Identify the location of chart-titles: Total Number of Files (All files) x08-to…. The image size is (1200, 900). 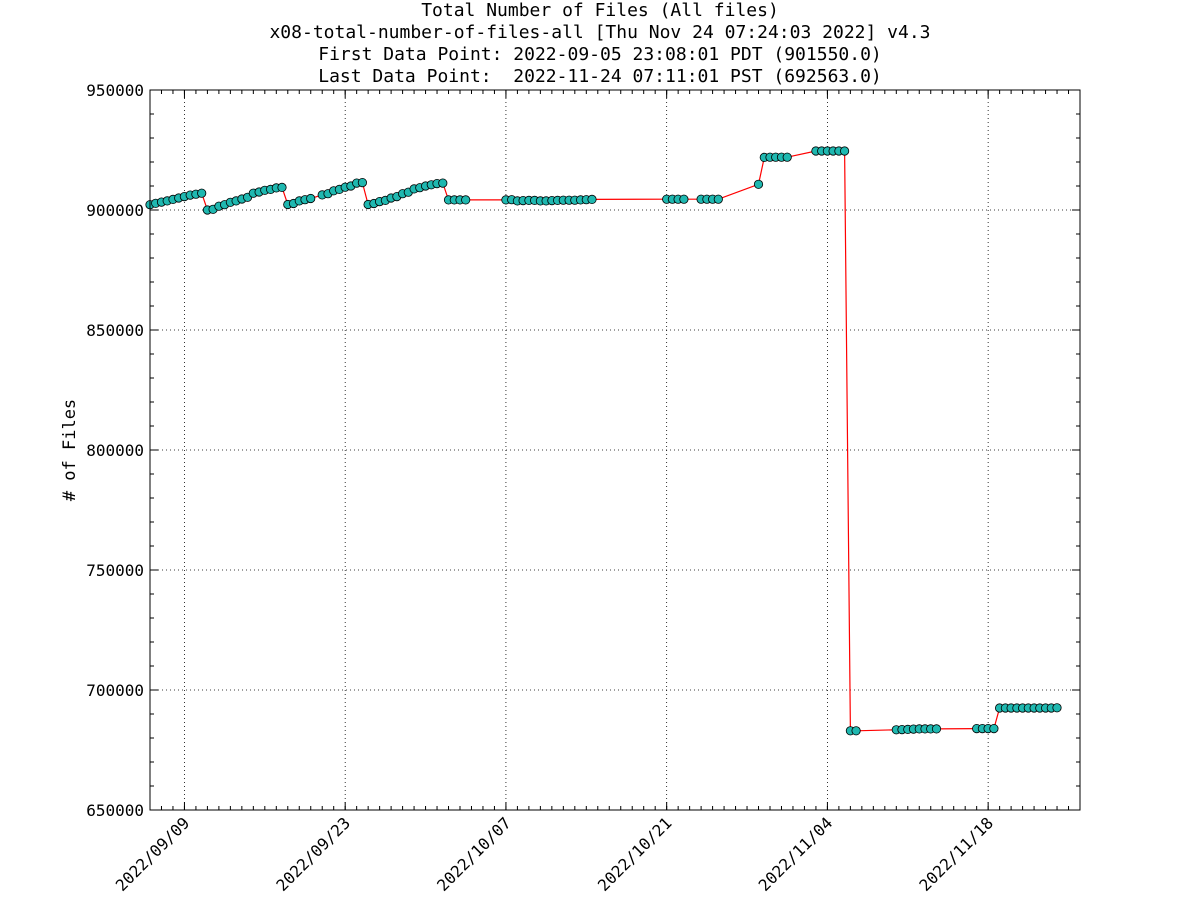
(600, 44).